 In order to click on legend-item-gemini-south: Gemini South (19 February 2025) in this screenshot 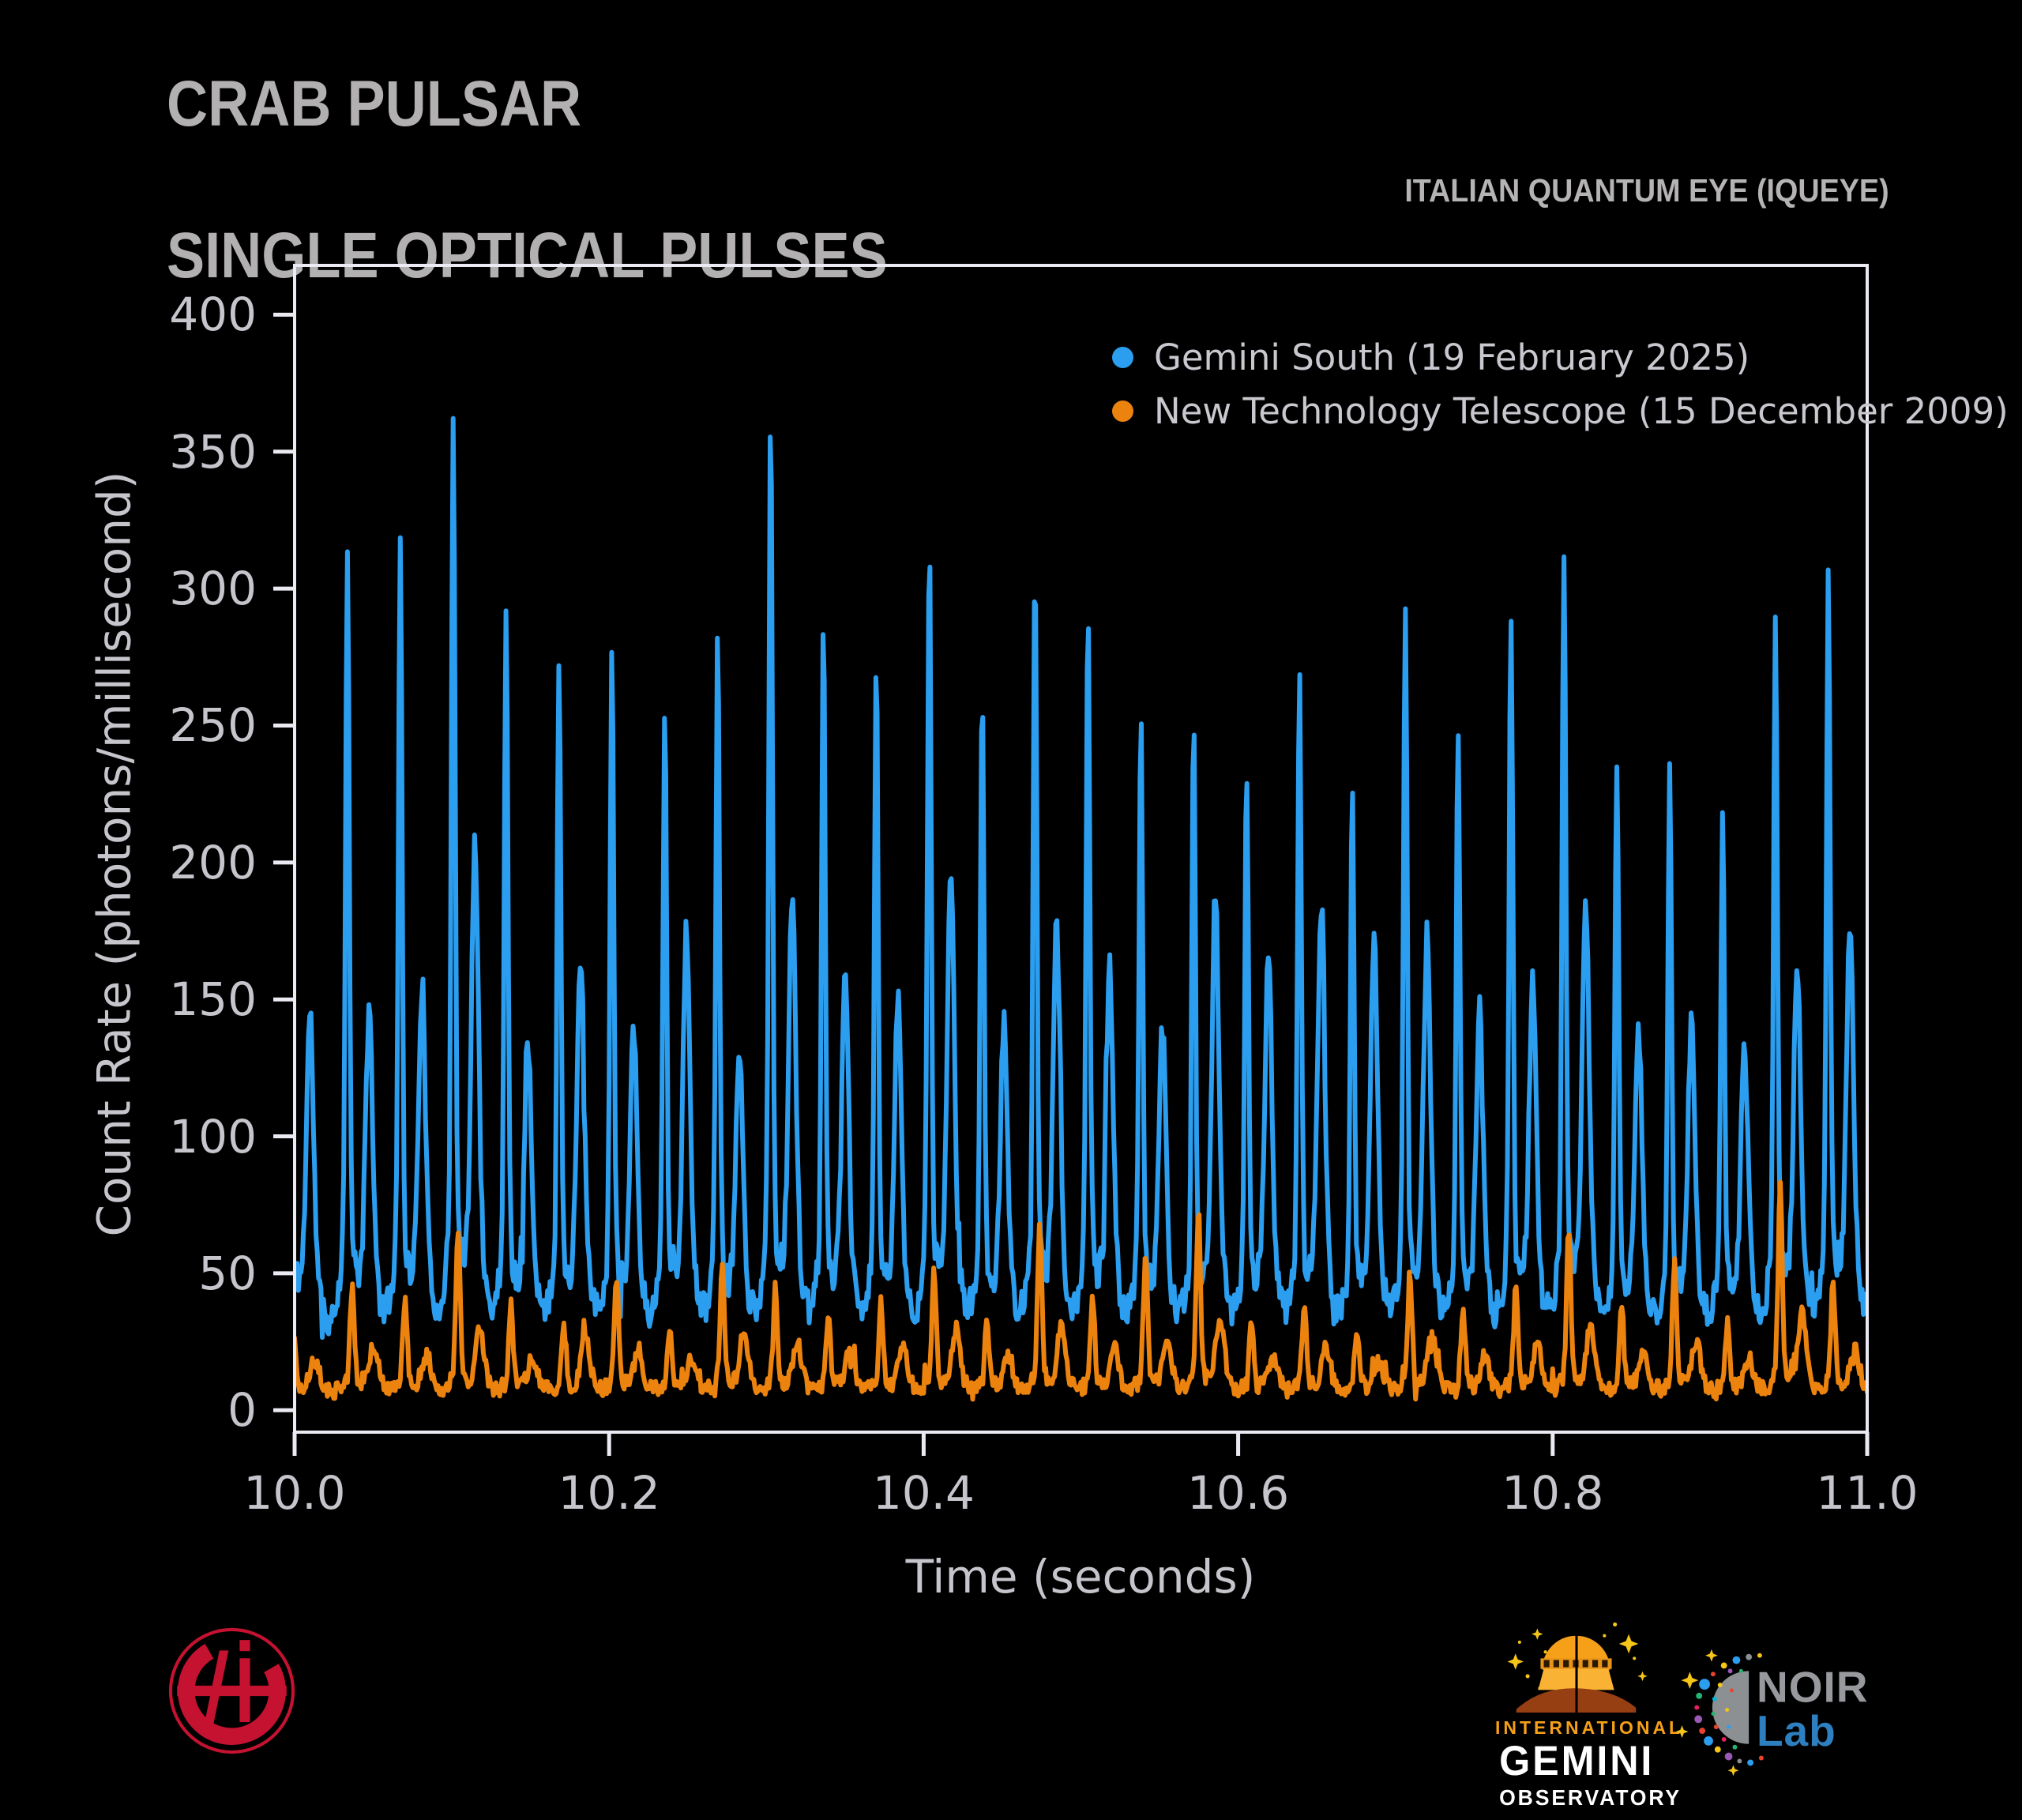, I will do `click(1560, 357)`.